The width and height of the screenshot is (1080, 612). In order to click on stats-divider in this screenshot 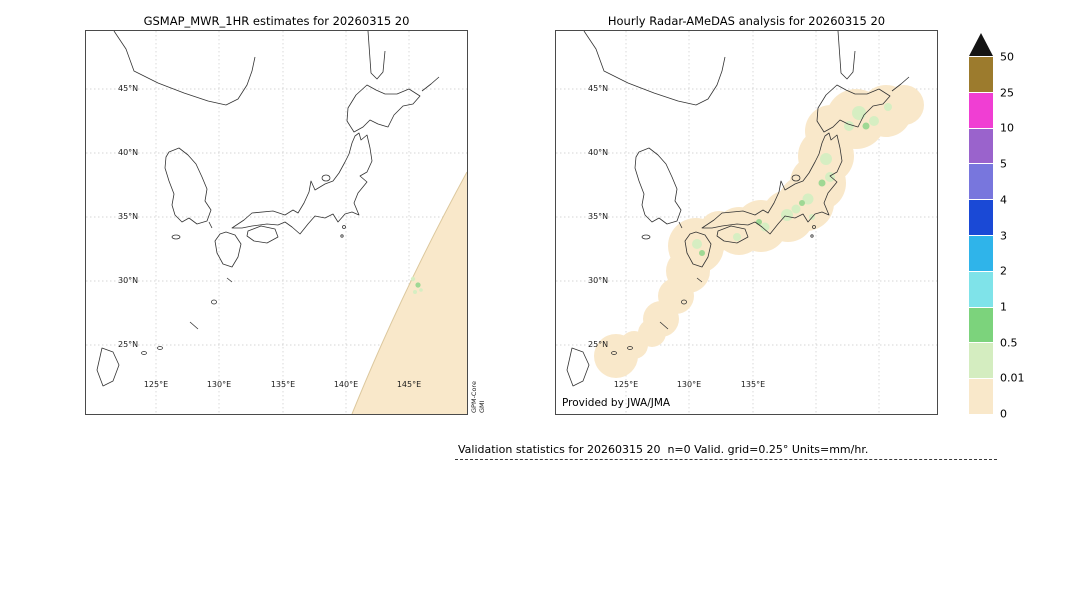, I will do `click(726, 459)`.